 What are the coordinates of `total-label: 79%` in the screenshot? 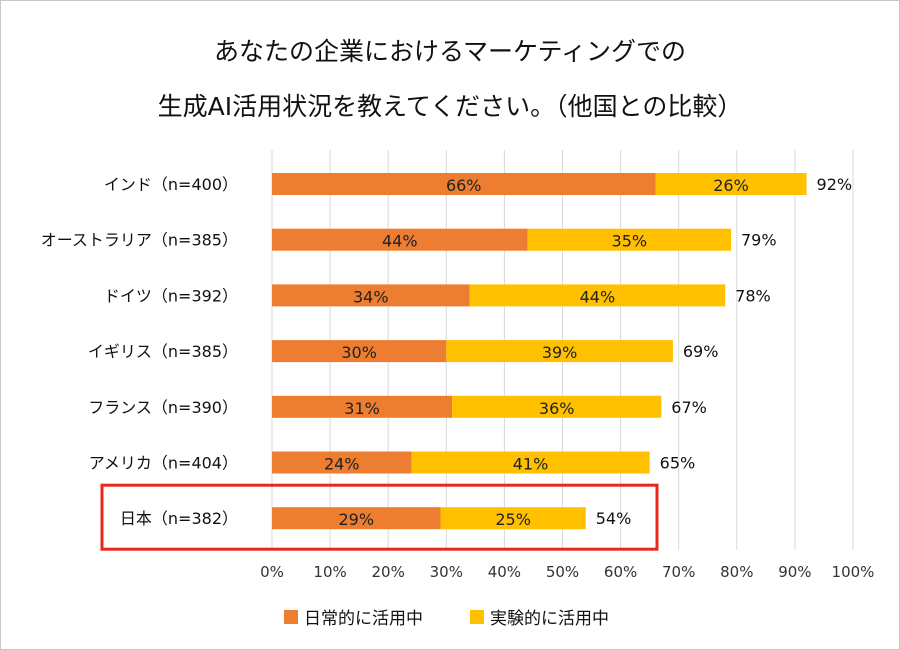 It's located at (759, 240).